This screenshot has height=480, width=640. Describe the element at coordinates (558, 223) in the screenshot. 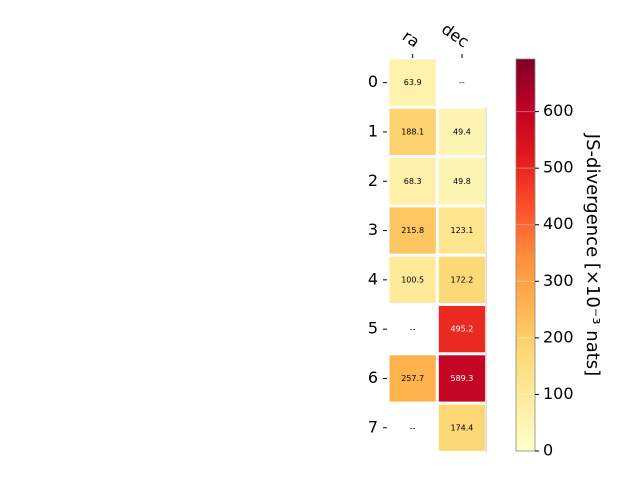

I see `colorbar-tick-label: 400` at that location.